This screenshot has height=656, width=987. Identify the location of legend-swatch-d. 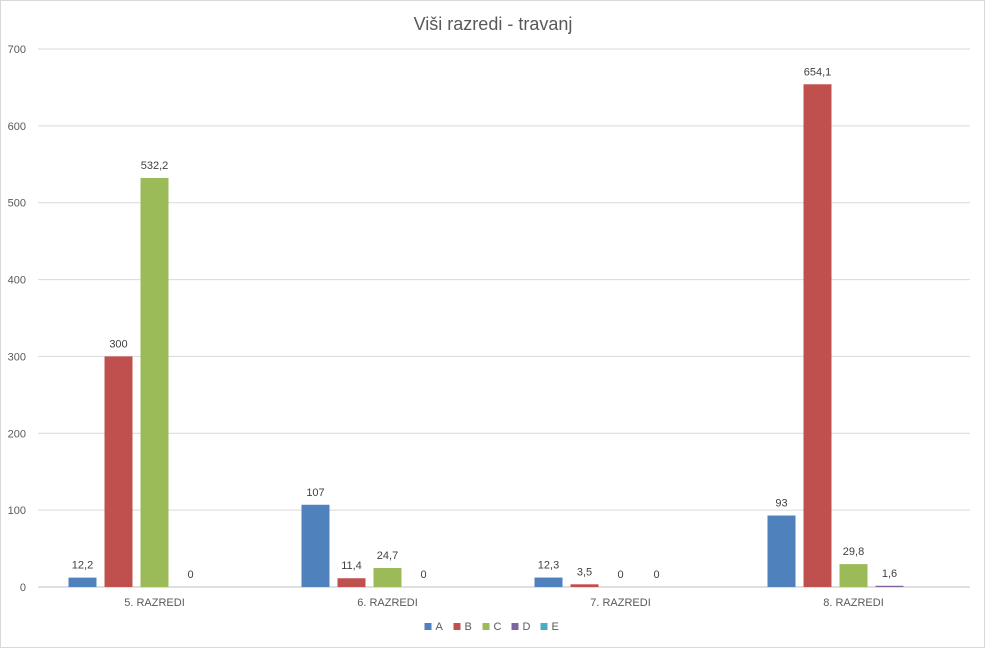
(515, 626).